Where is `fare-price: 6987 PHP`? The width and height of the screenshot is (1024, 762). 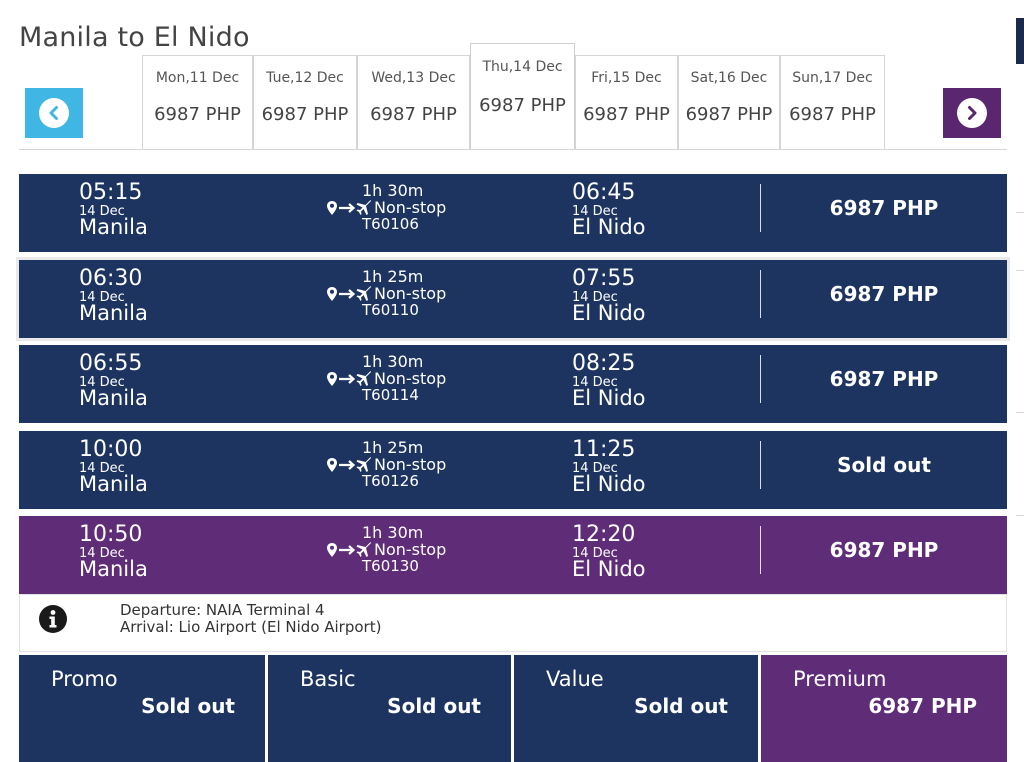 fare-price: 6987 PHP is located at coordinates (922, 706).